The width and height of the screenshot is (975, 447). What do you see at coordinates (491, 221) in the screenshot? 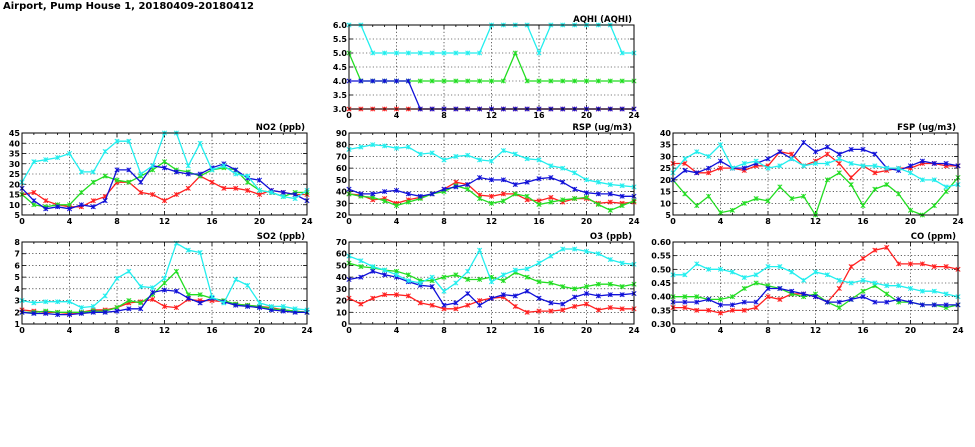
I see `x-tick-label: 12` at bounding box center [491, 221].